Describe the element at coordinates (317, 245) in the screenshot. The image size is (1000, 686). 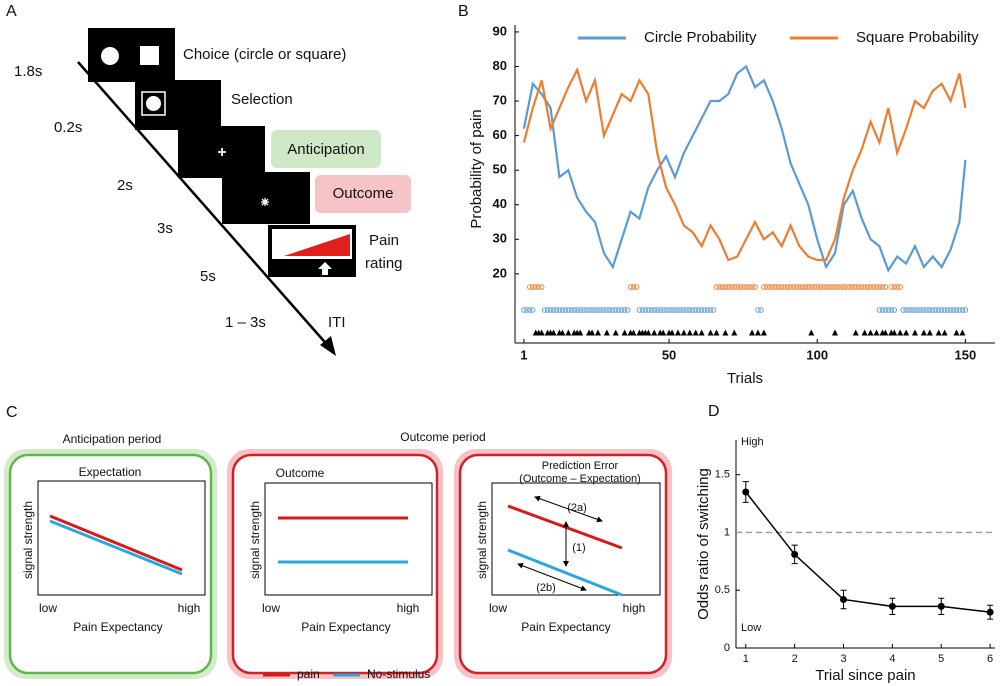
I see `rating-triangle` at that location.